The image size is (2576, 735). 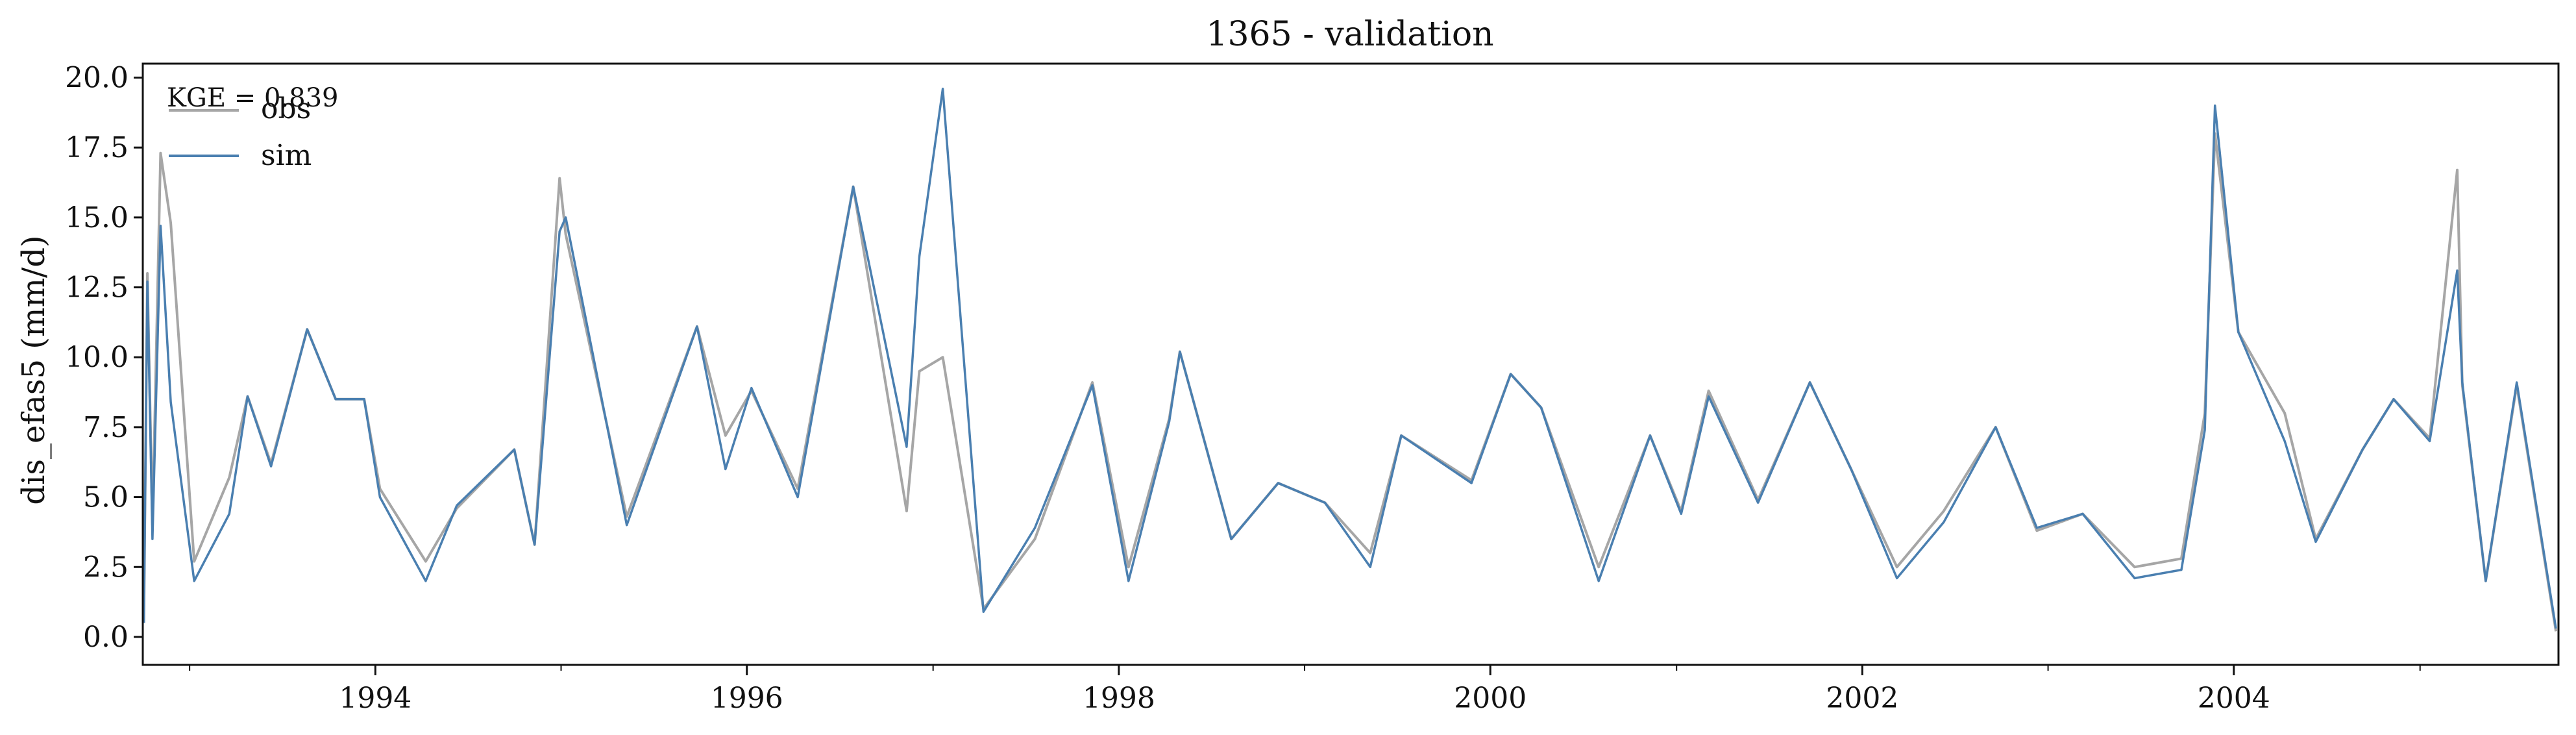 What do you see at coordinates (106, 427) in the screenshot?
I see `y-tick-label: 7.5` at bounding box center [106, 427].